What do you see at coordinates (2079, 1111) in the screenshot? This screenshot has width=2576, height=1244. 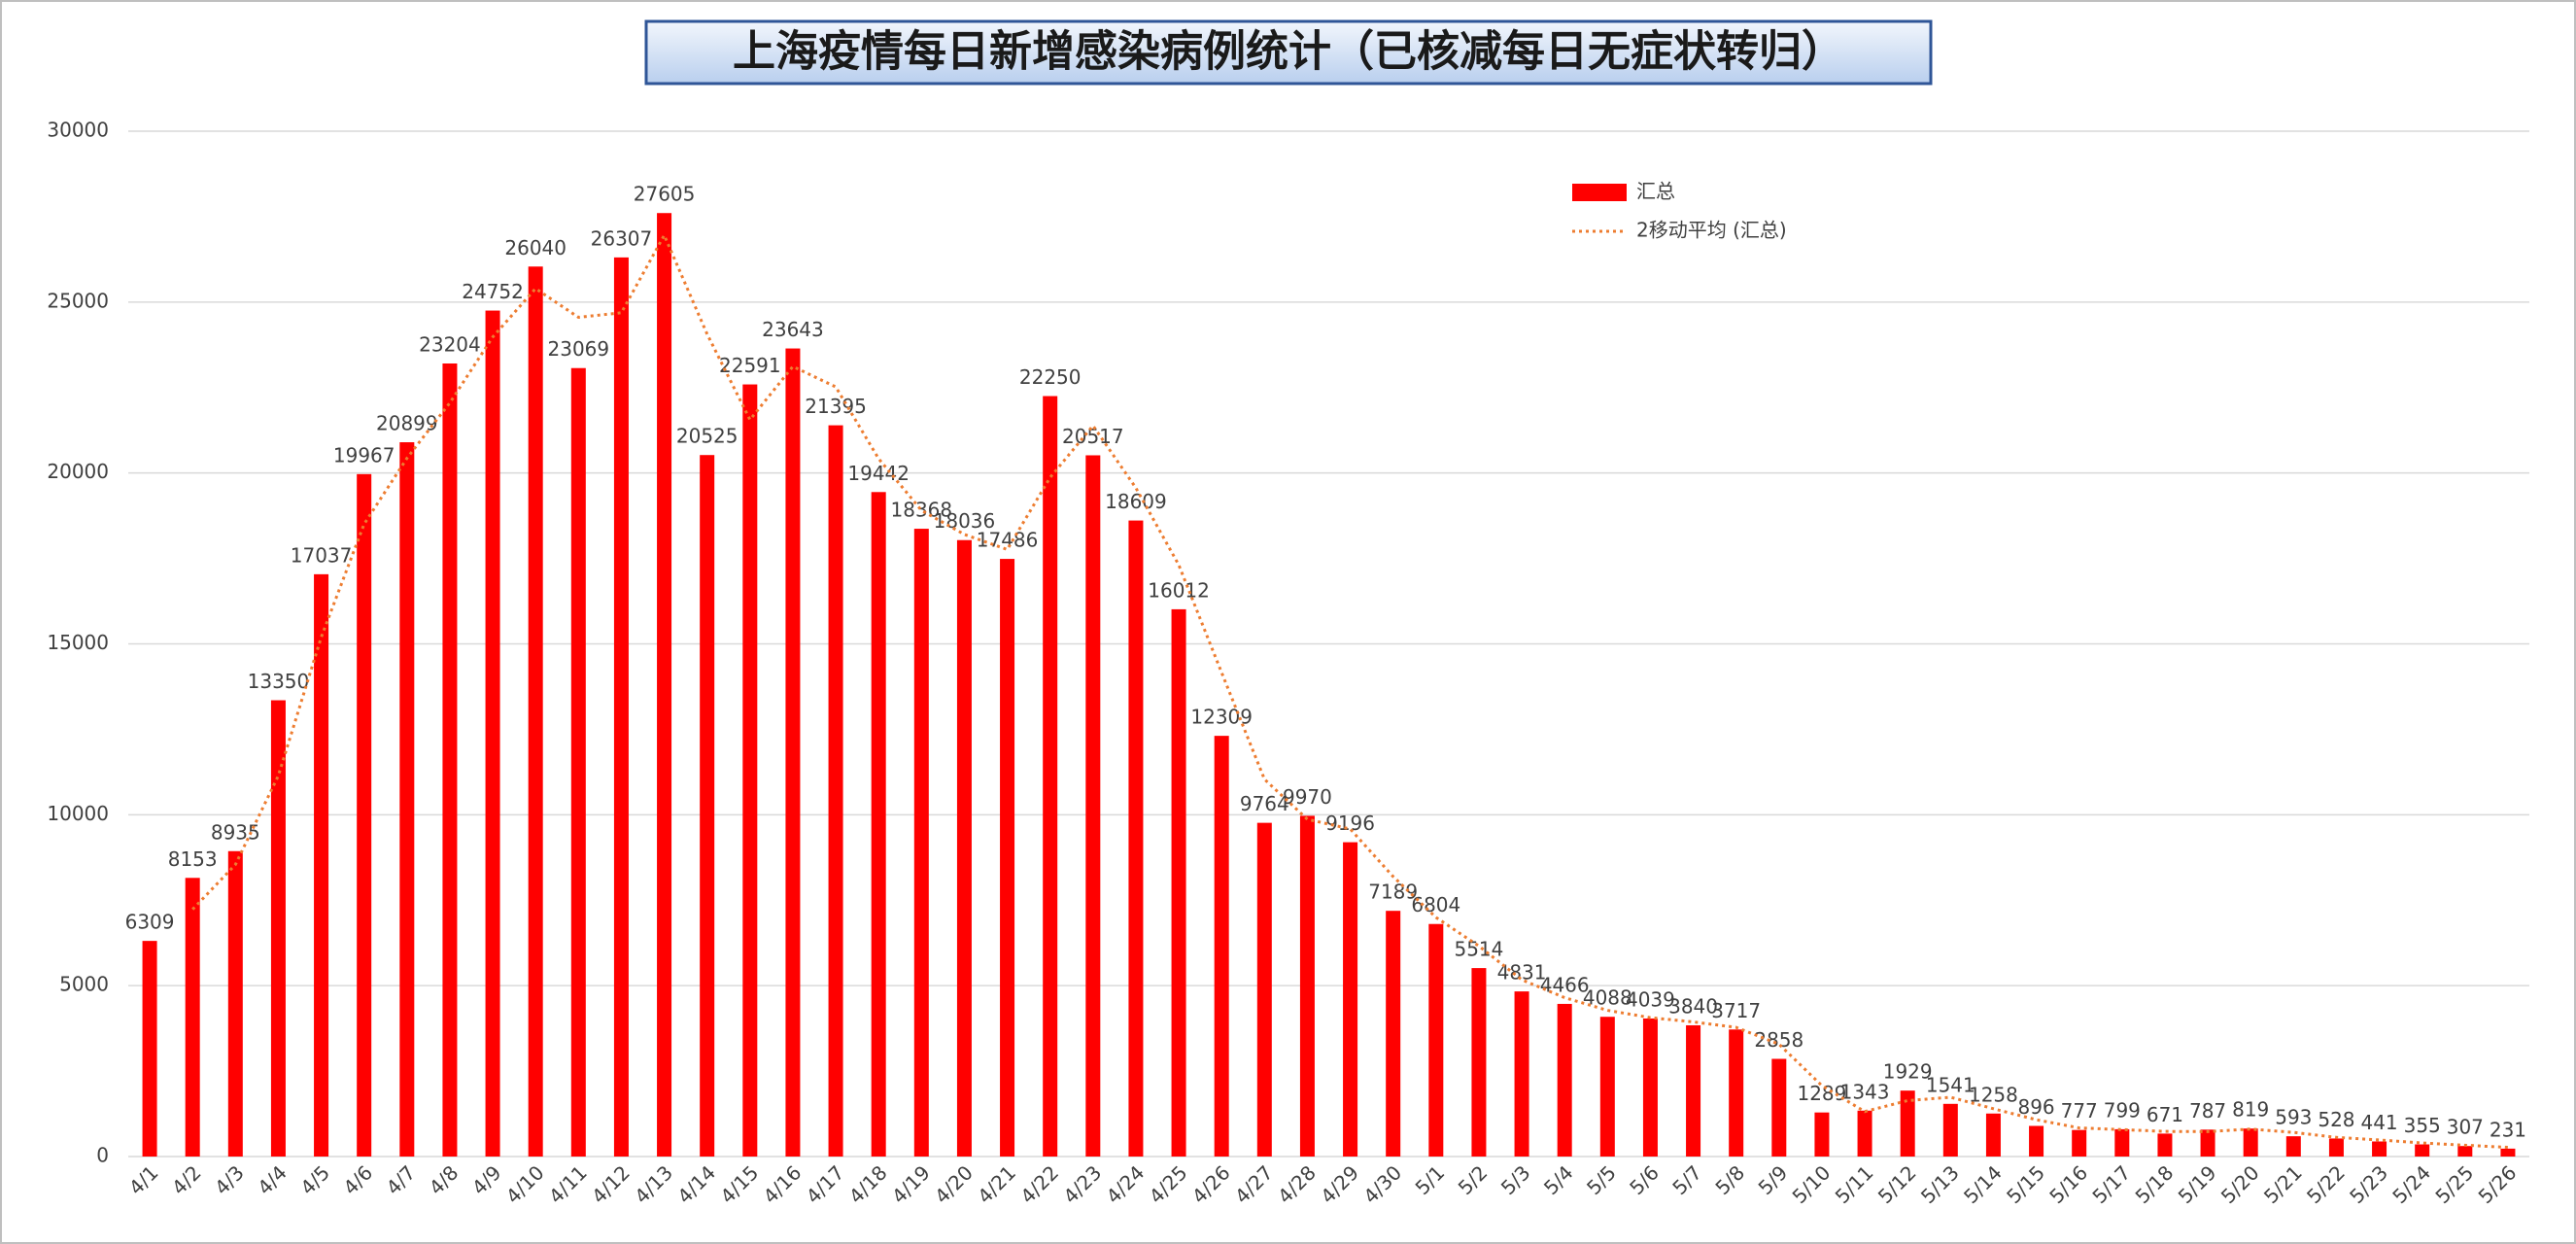 I see `data-label: 777` at bounding box center [2079, 1111].